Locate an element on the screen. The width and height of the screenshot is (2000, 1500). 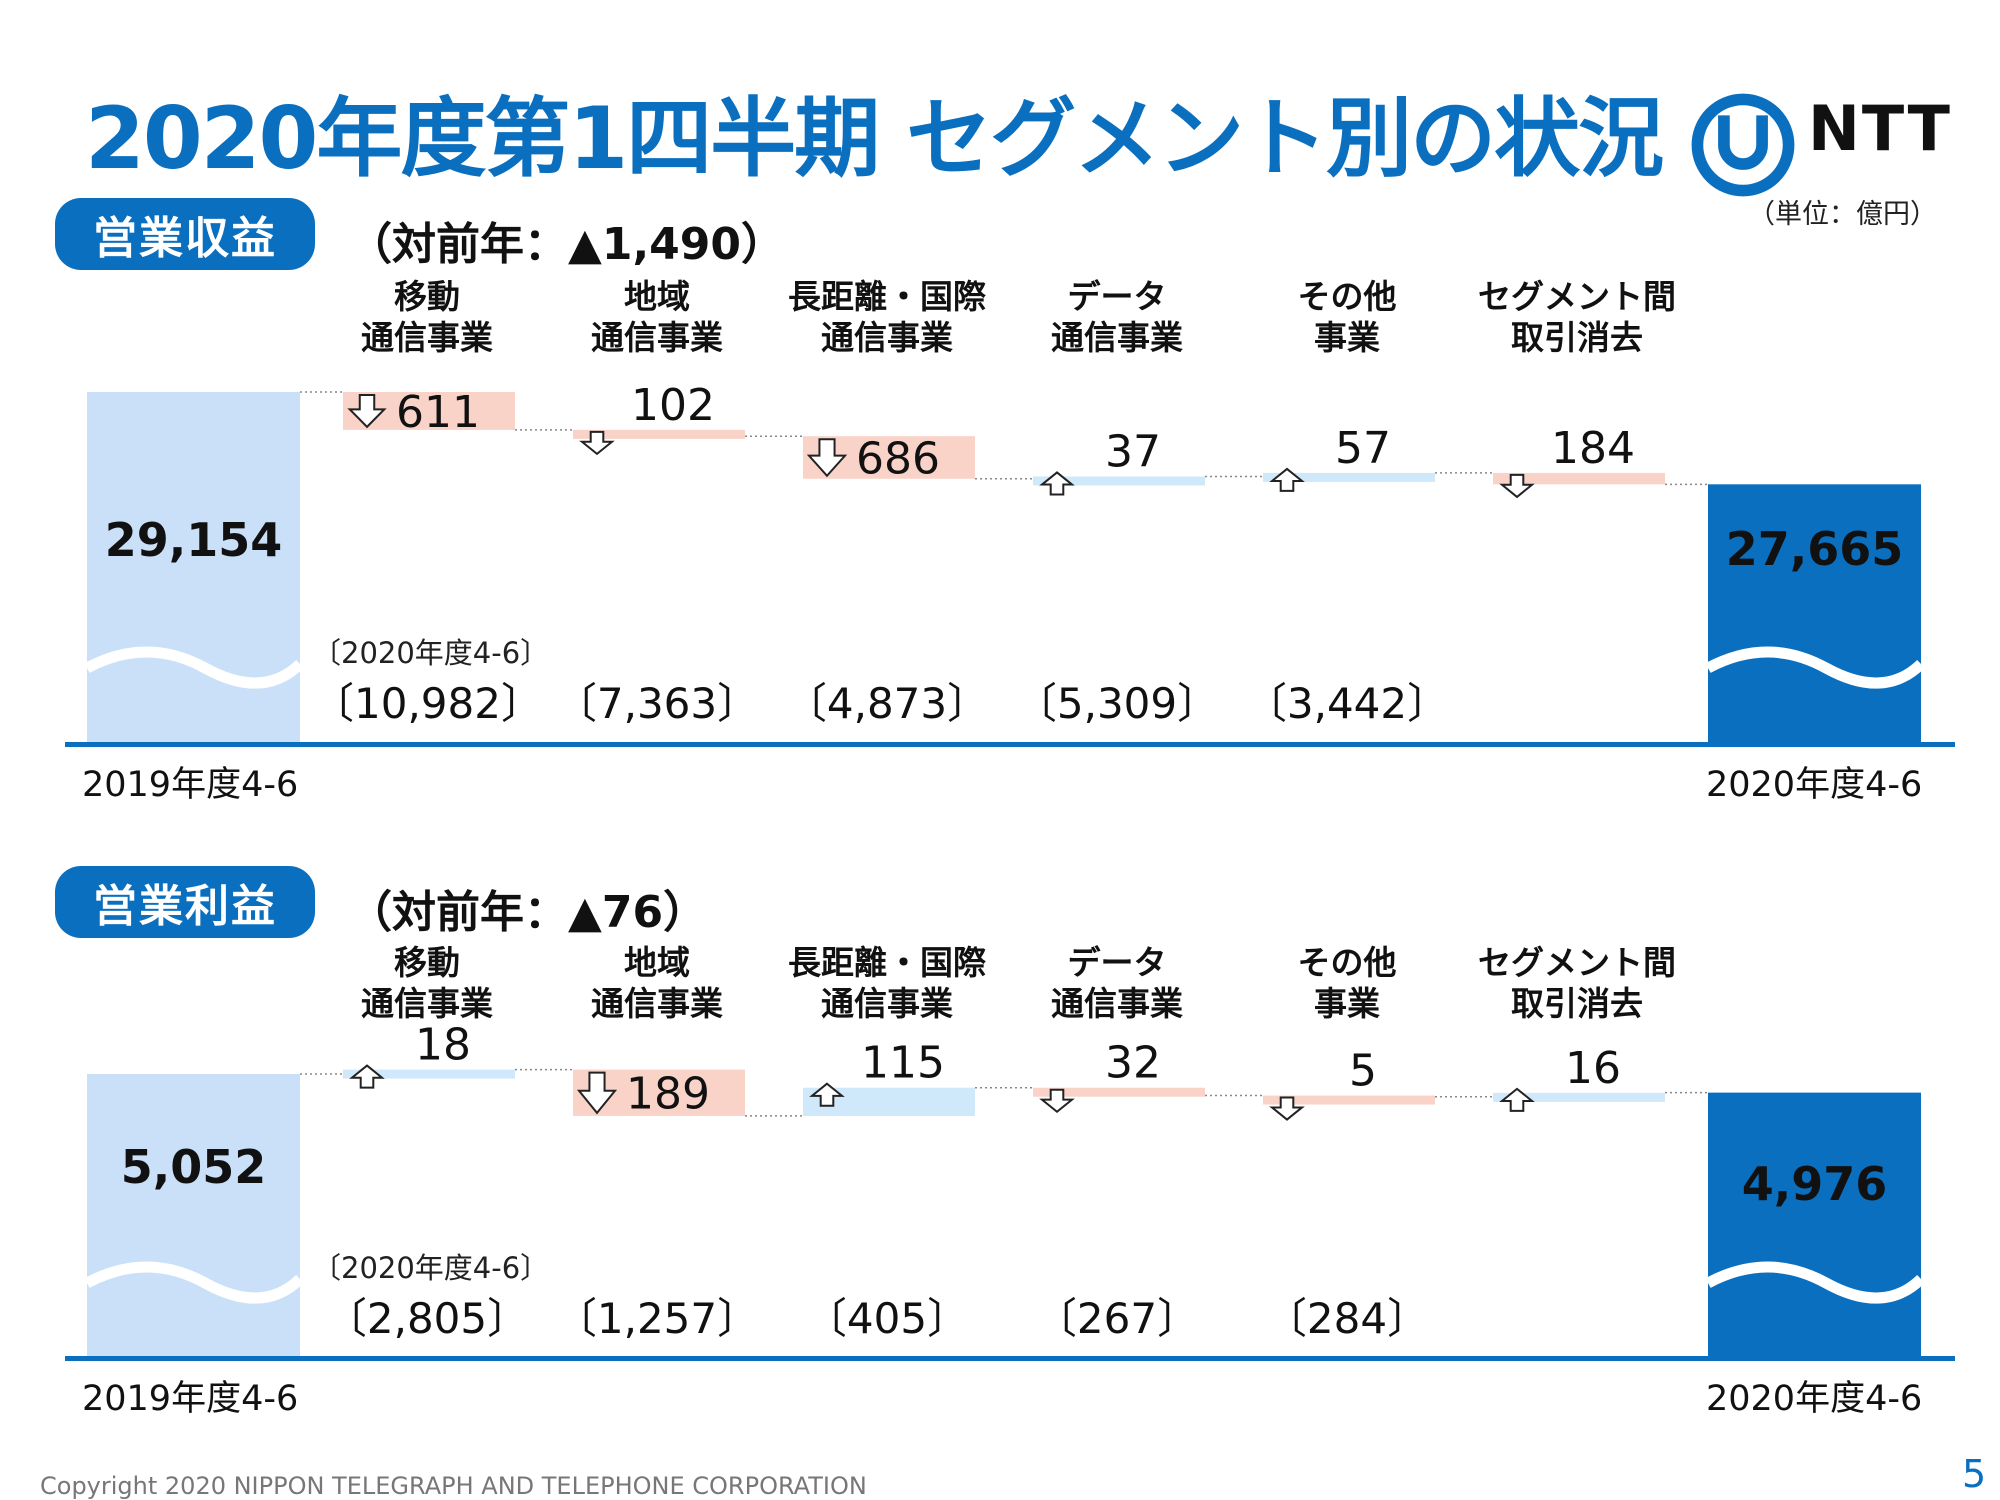
revenue-yoy: （対前年：▲1,490） is located at coordinates (567, 244).